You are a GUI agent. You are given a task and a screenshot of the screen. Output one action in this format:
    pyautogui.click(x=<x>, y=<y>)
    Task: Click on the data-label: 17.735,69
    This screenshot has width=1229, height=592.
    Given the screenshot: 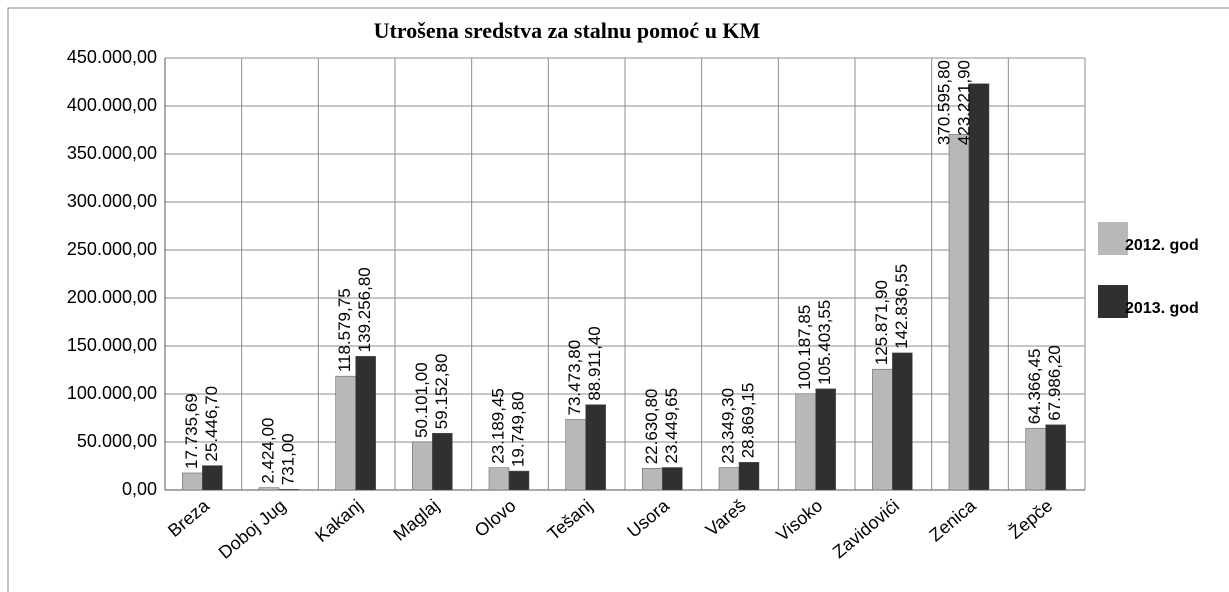 What is the action you would take?
    pyautogui.click(x=191, y=431)
    